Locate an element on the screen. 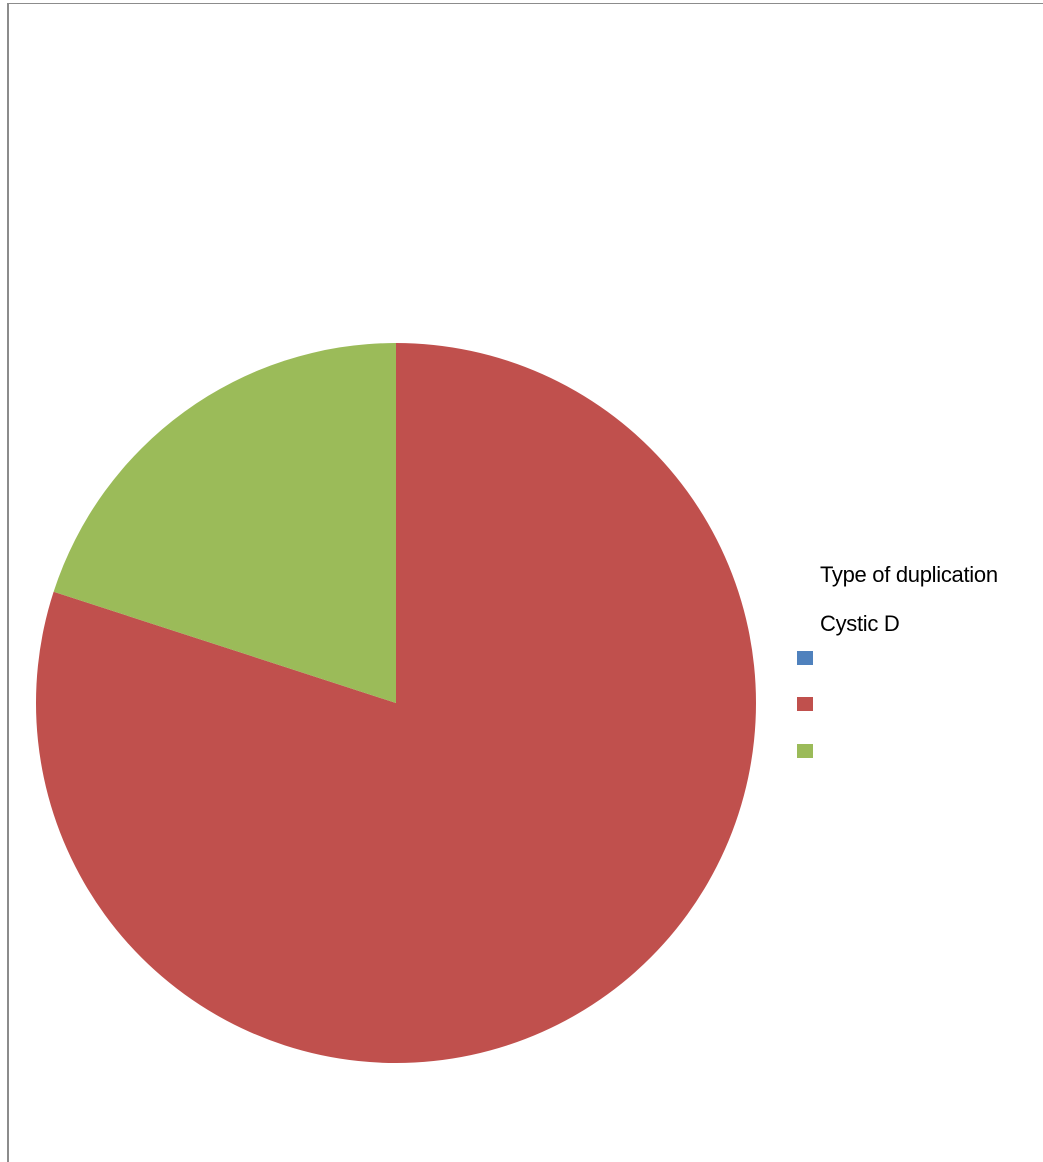 Image resolution: width=1043 pixels, height=1162 pixels. frame-top-border is located at coordinates (525, 3).